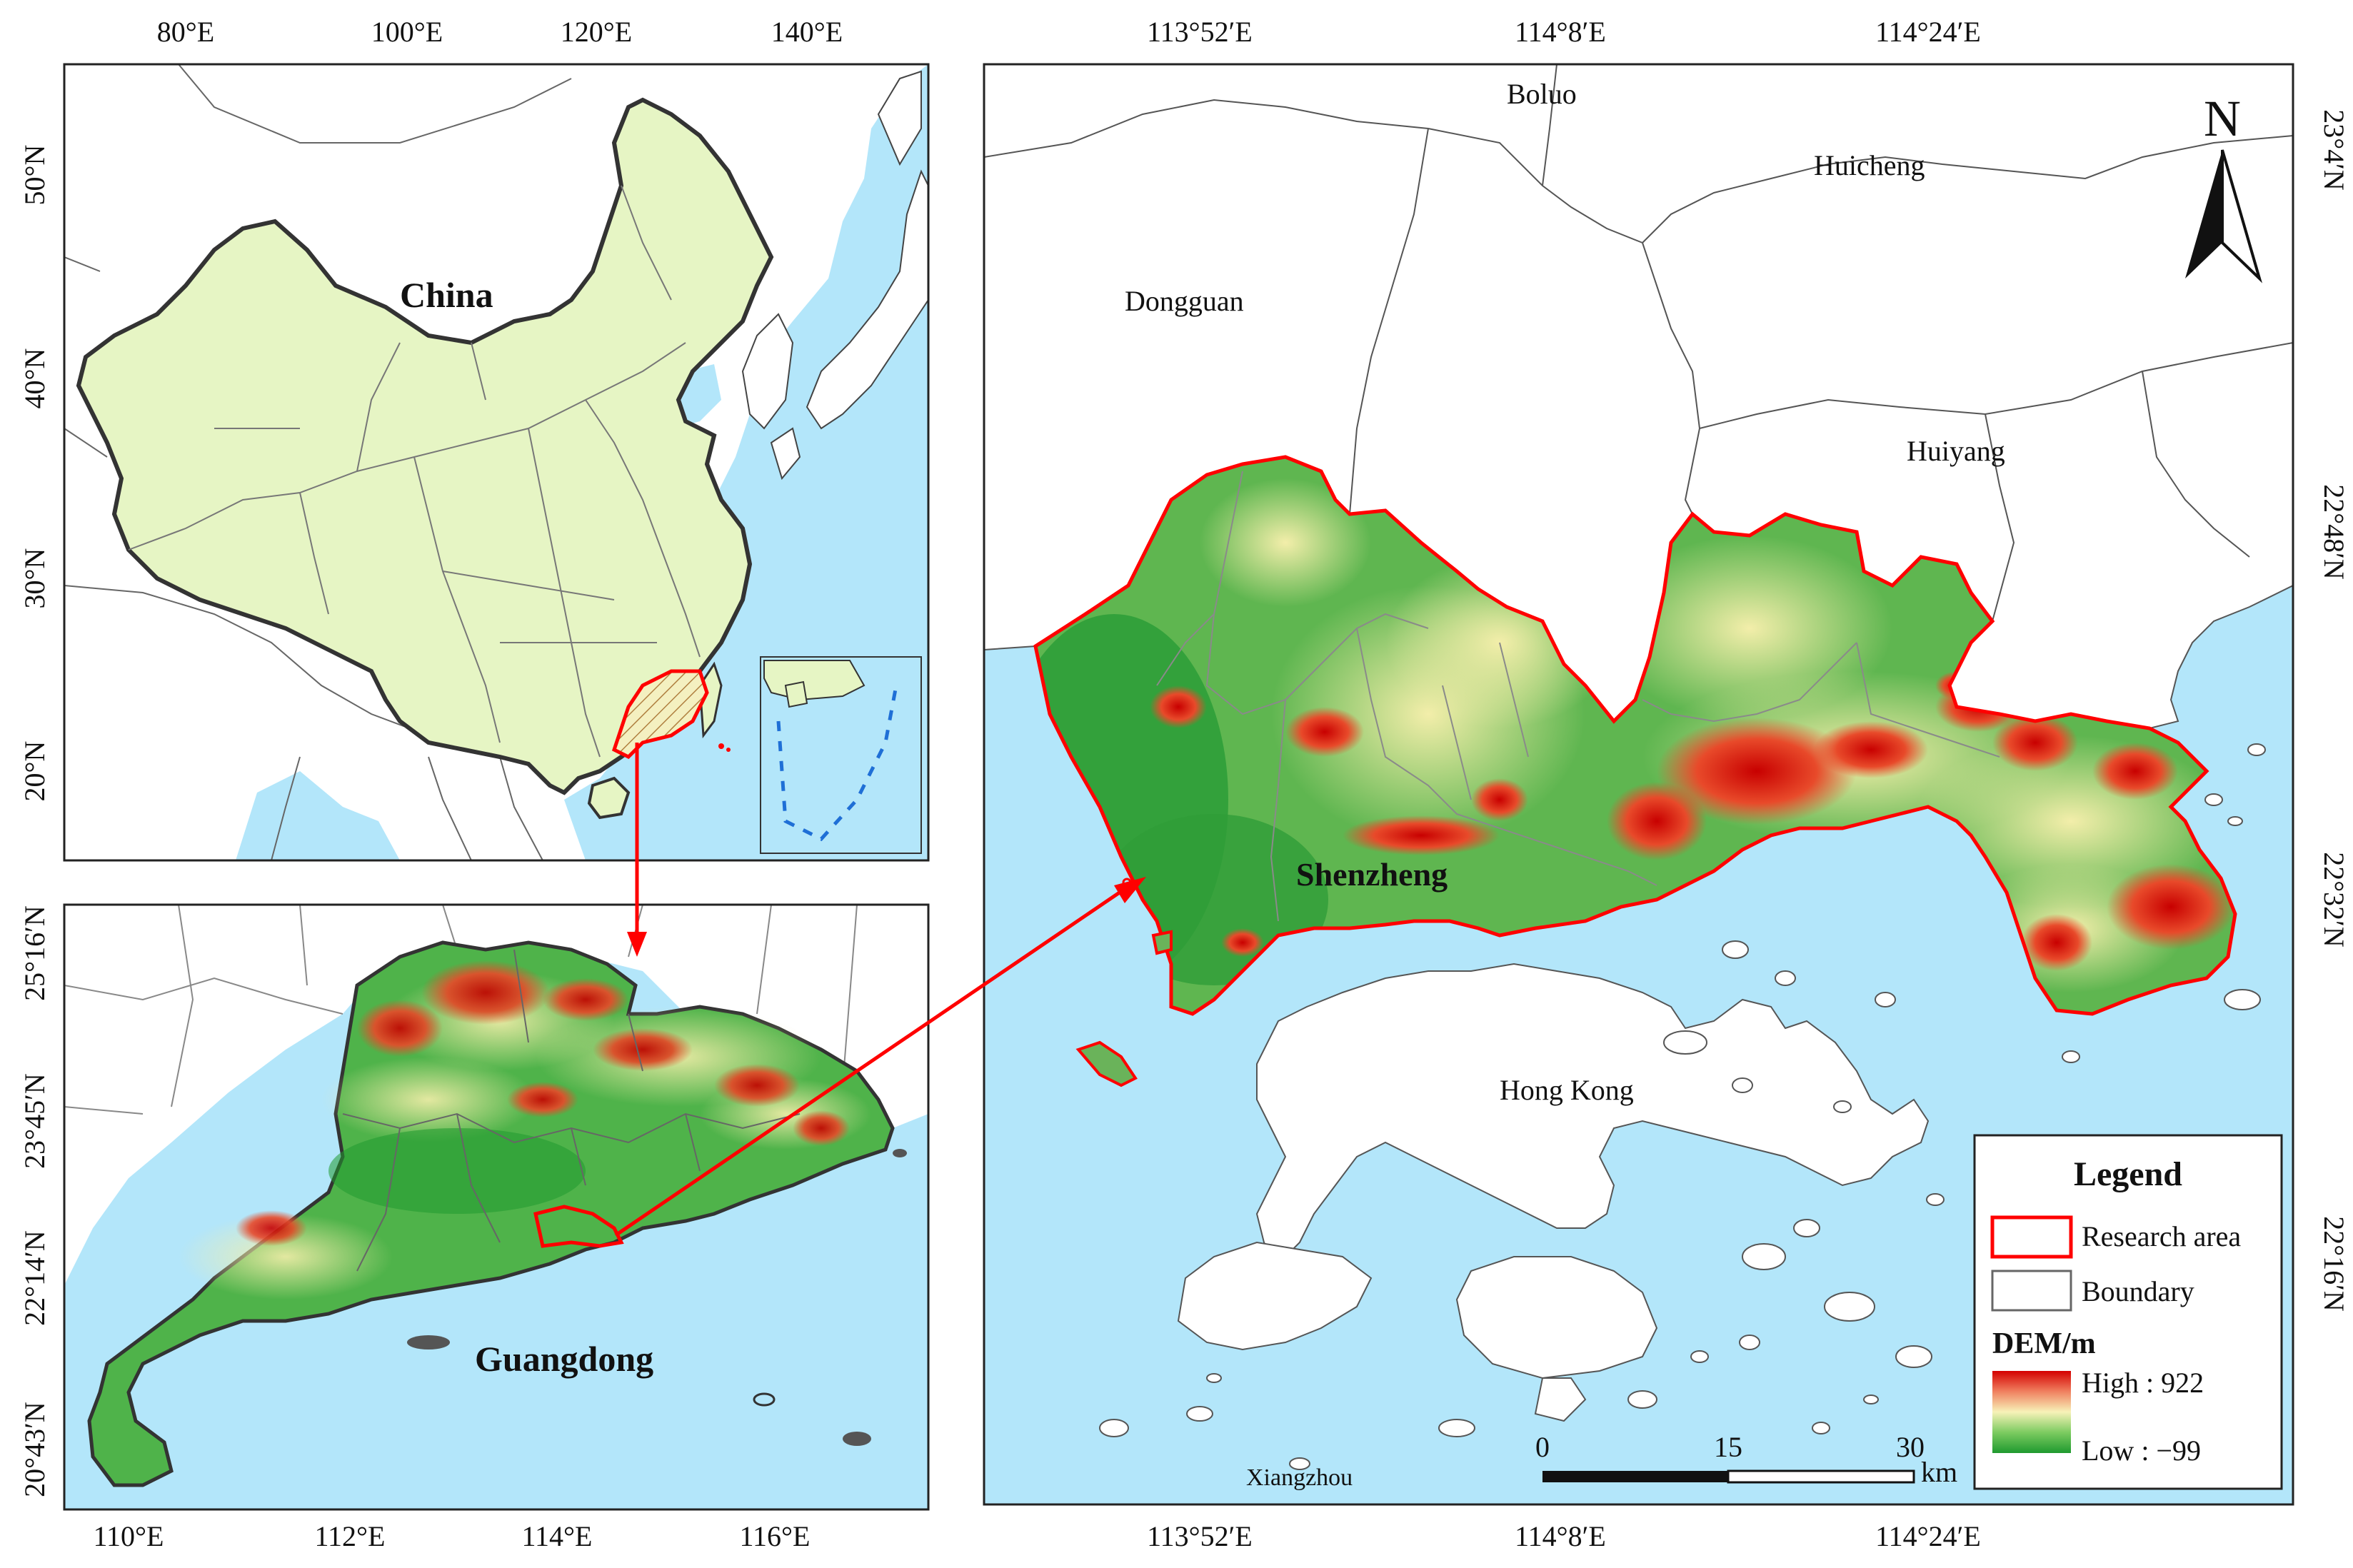  Describe the element at coordinates (1928, 1536) in the screenshot. I see `tick-sz-bottom-3: 114°24′E` at that location.